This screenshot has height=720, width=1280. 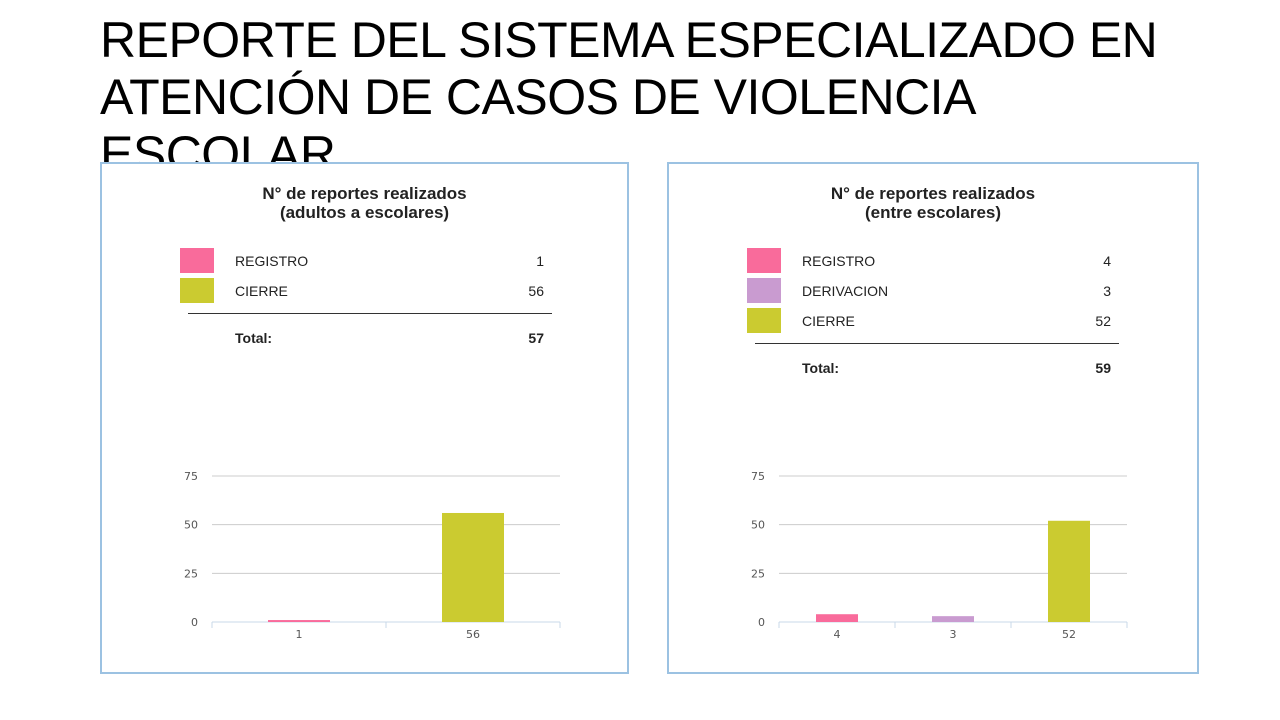 I want to click on x-tick-label: 56, so click(x=473, y=634).